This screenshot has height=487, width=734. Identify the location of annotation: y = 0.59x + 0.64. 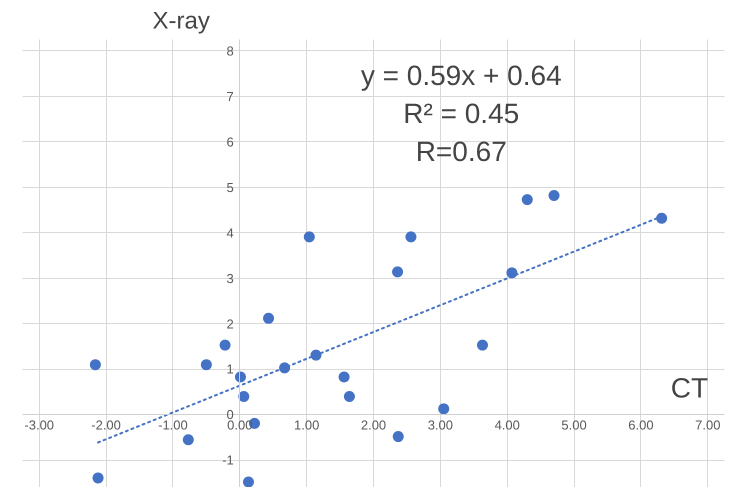
(461, 76).